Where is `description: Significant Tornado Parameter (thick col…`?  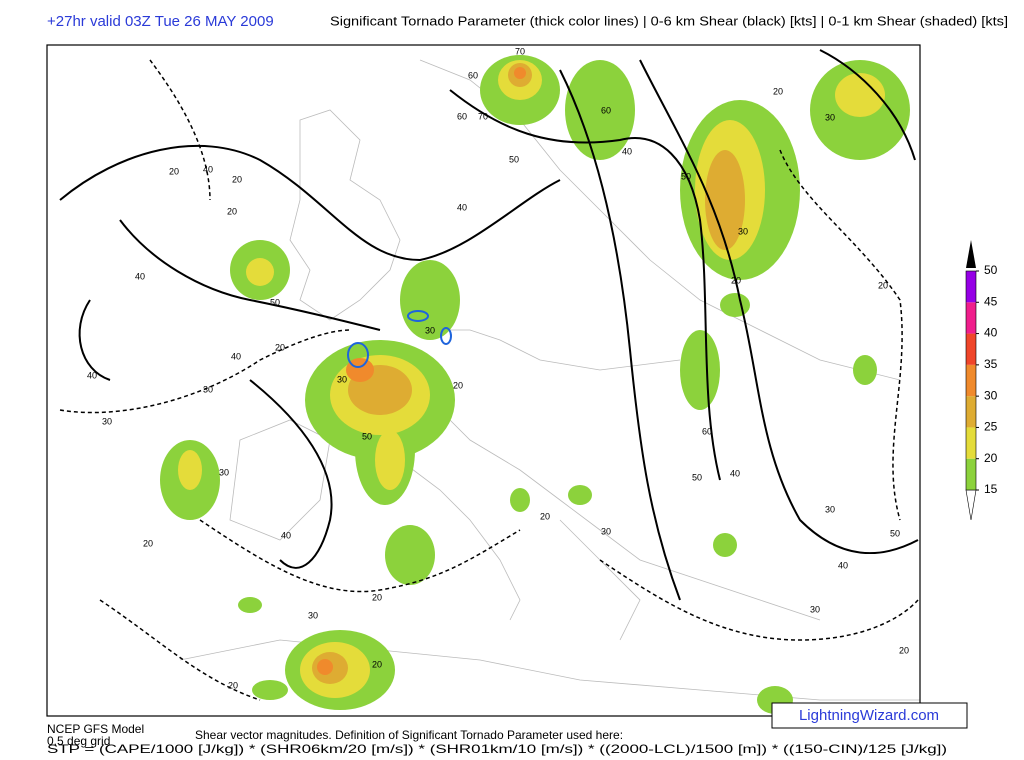 description: Significant Tornado Parameter (thick col… is located at coordinates (669, 20).